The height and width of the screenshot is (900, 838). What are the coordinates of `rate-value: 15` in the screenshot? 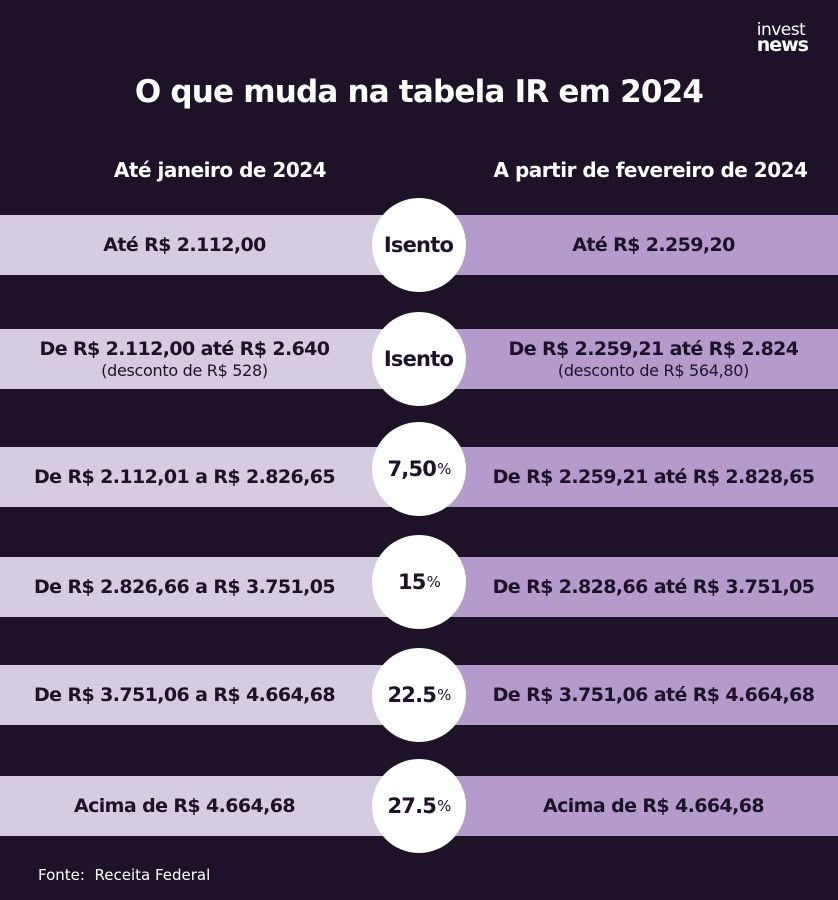 It's located at (411, 582).